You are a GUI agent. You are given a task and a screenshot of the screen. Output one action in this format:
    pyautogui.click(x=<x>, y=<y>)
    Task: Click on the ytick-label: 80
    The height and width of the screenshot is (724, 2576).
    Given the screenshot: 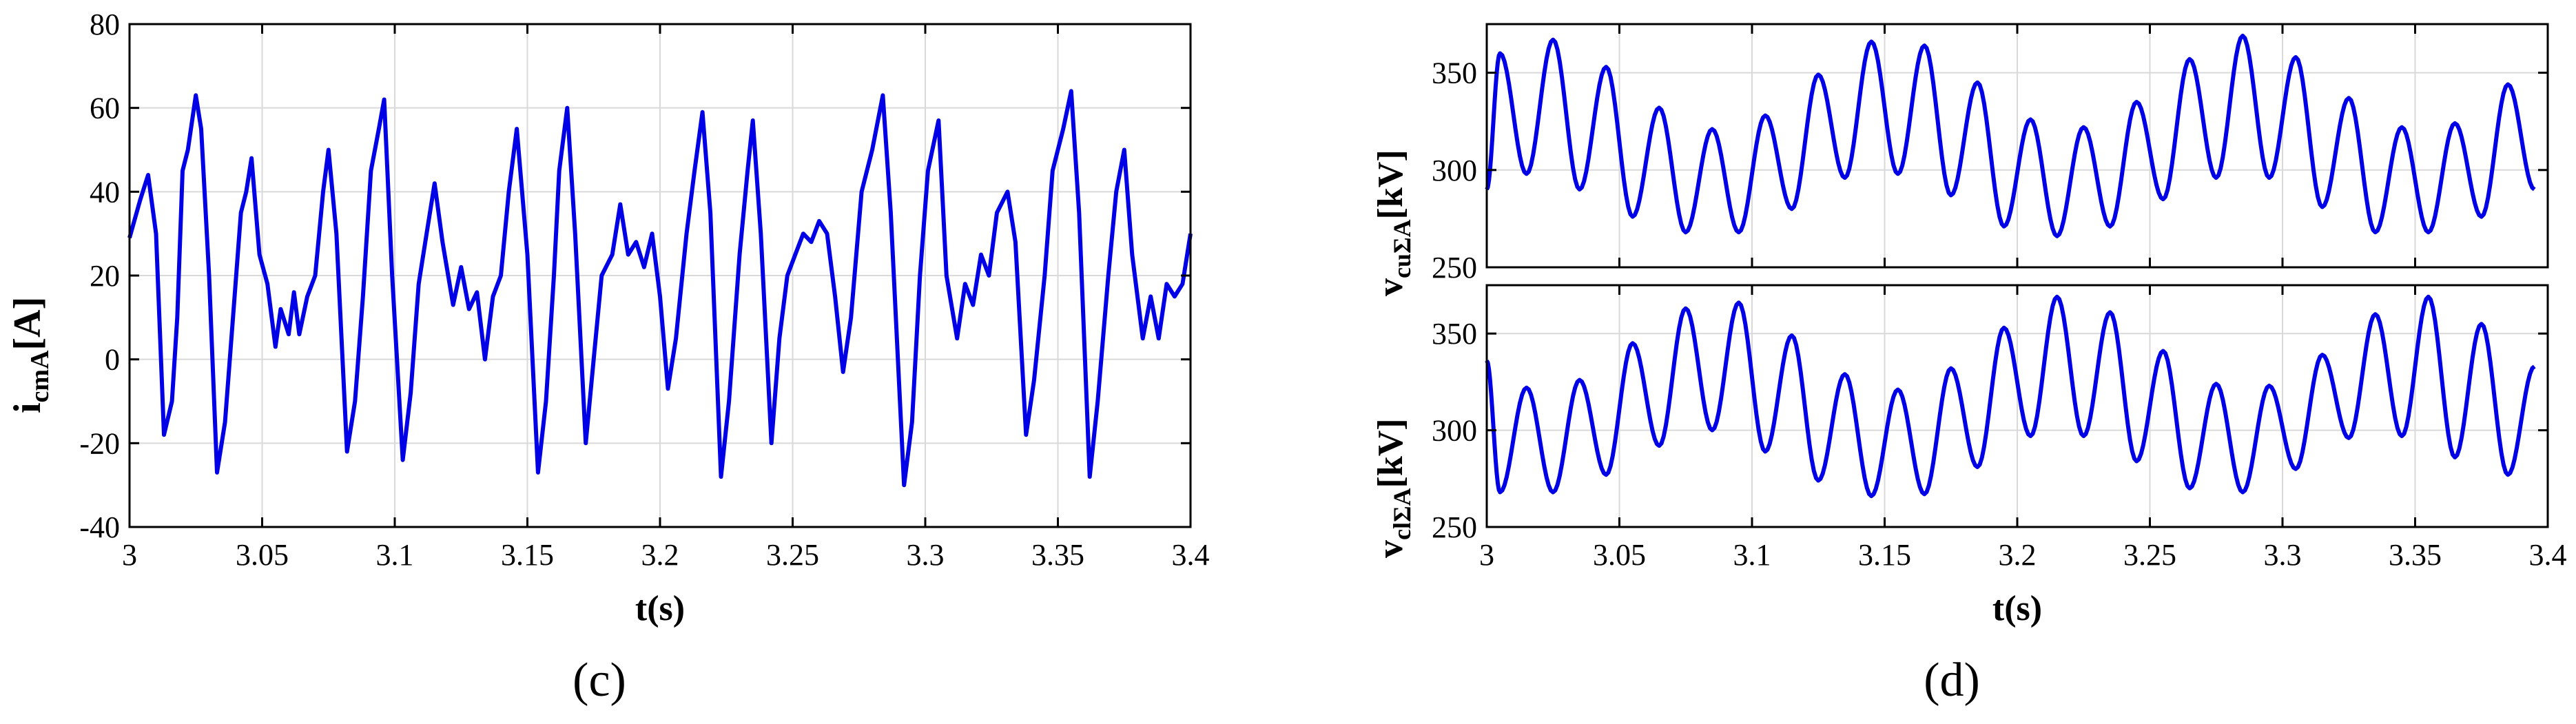 What is the action you would take?
    pyautogui.click(x=105, y=24)
    